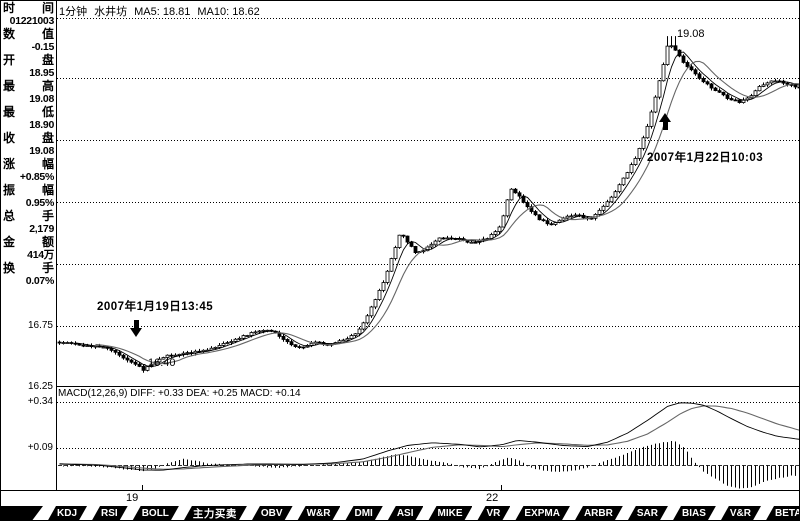  Describe the element at coordinates (363, 513) in the screenshot. I see `indicator-tab-dmi: DMI` at that location.